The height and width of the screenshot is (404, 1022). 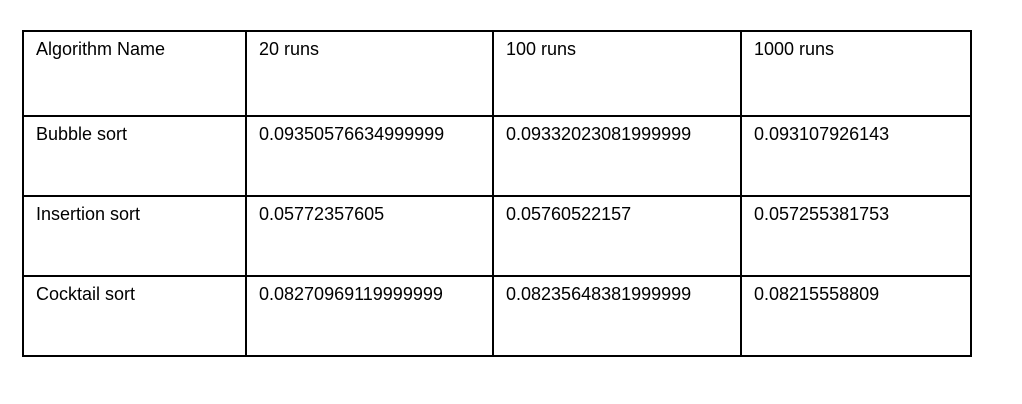 I want to click on table-cell-algorithm: Insertion sort, so click(x=134, y=236).